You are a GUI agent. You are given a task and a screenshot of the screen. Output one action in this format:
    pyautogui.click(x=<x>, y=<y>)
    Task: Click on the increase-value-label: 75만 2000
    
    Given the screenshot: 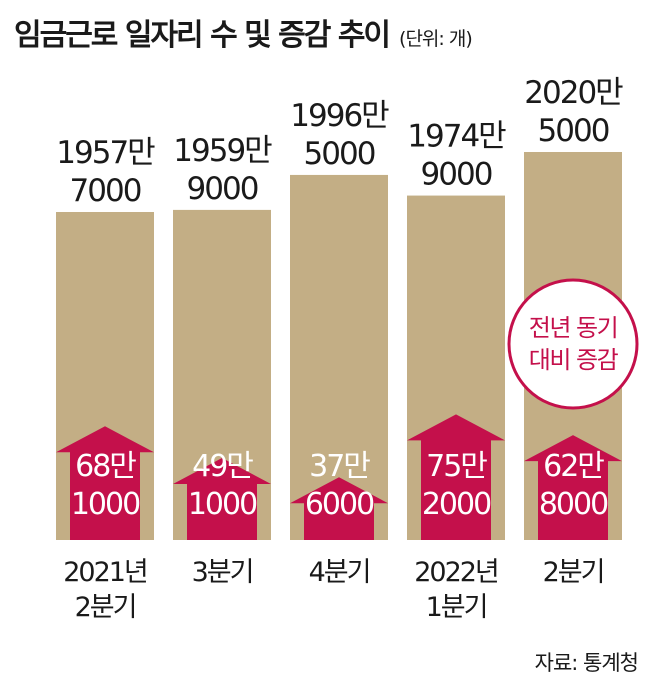 What is the action you would take?
    pyautogui.click(x=456, y=485)
    